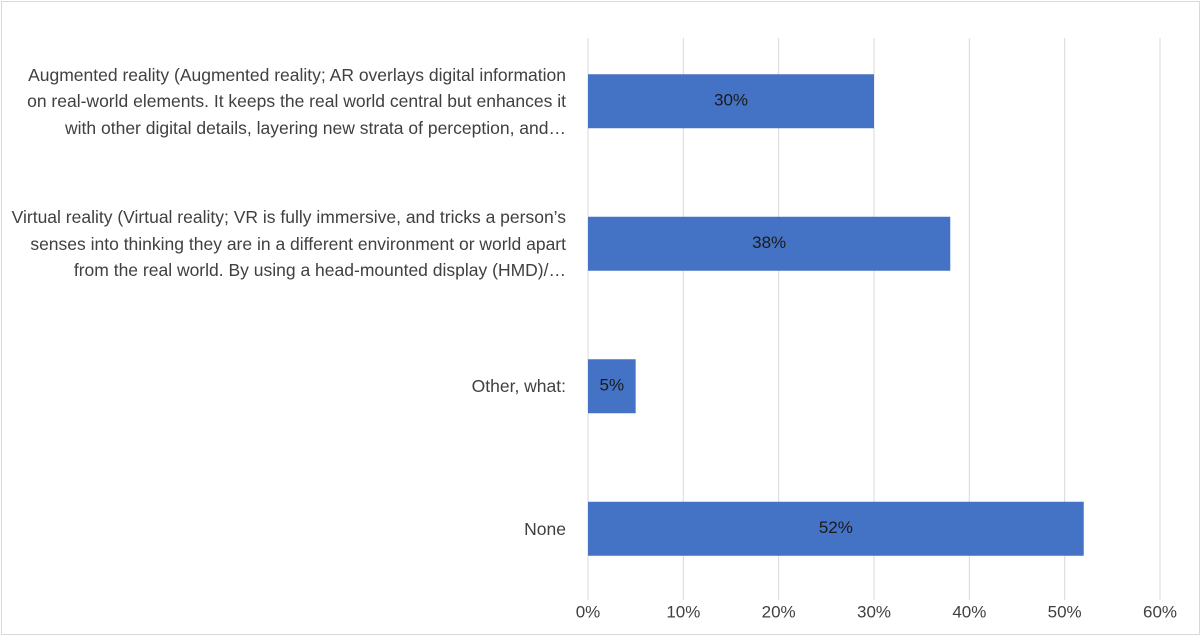  Describe the element at coordinates (683, 611) in the screenshot. I see `x-tick-label: 10%` at that location.